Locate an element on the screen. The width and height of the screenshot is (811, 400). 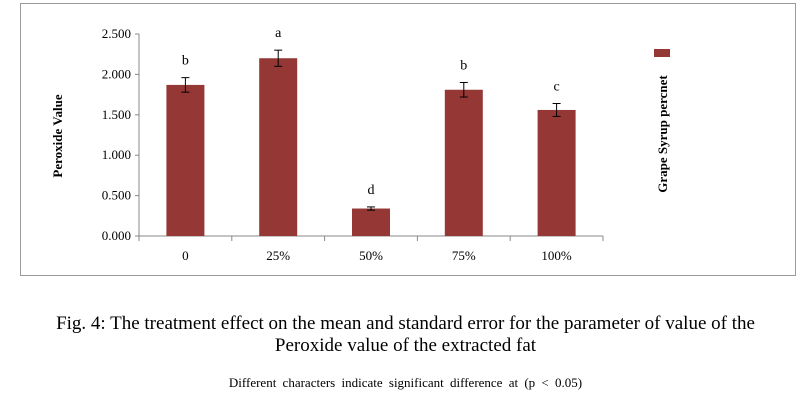
y-tick-label: 0.000 is located at coordinates (116, 235).